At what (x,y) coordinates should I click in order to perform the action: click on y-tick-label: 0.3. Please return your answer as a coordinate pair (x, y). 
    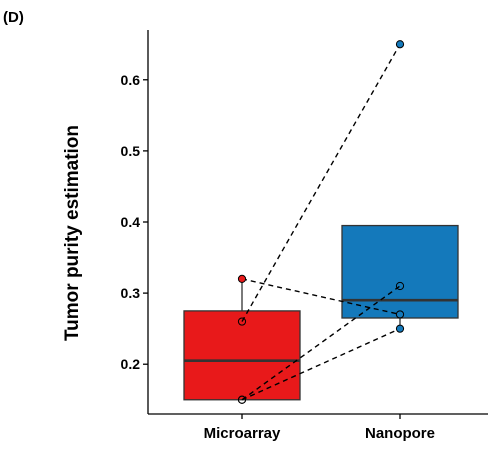
    Looking at the image, I should click on (131, 293).